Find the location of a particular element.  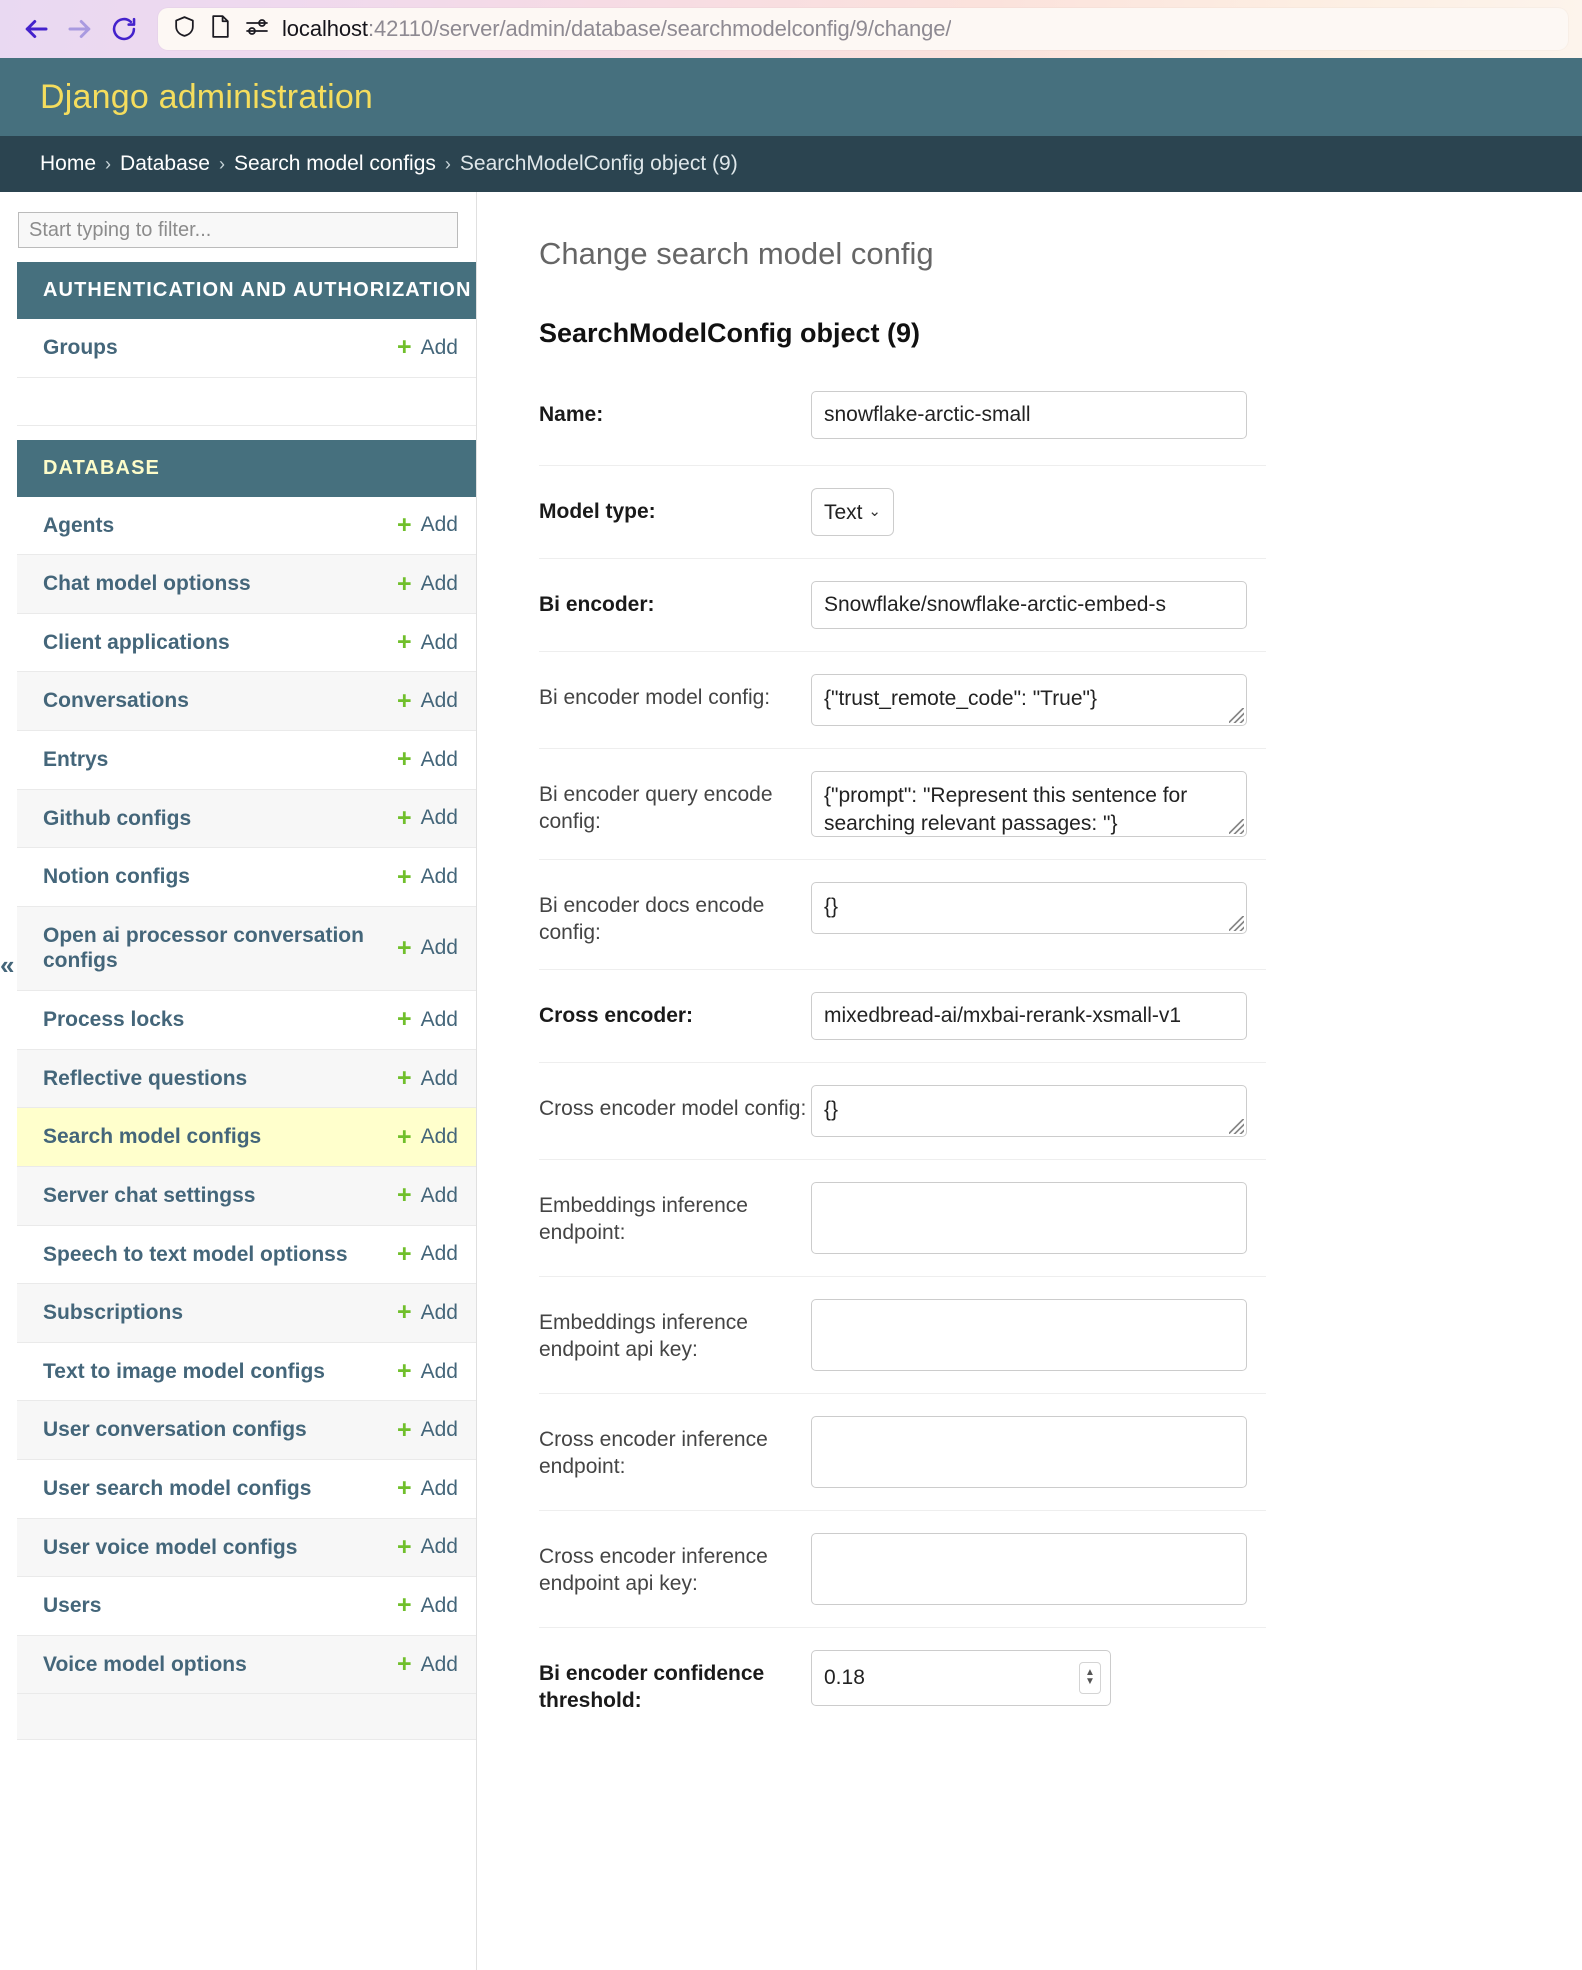

shield-icon is located at coordinates (184, 29).